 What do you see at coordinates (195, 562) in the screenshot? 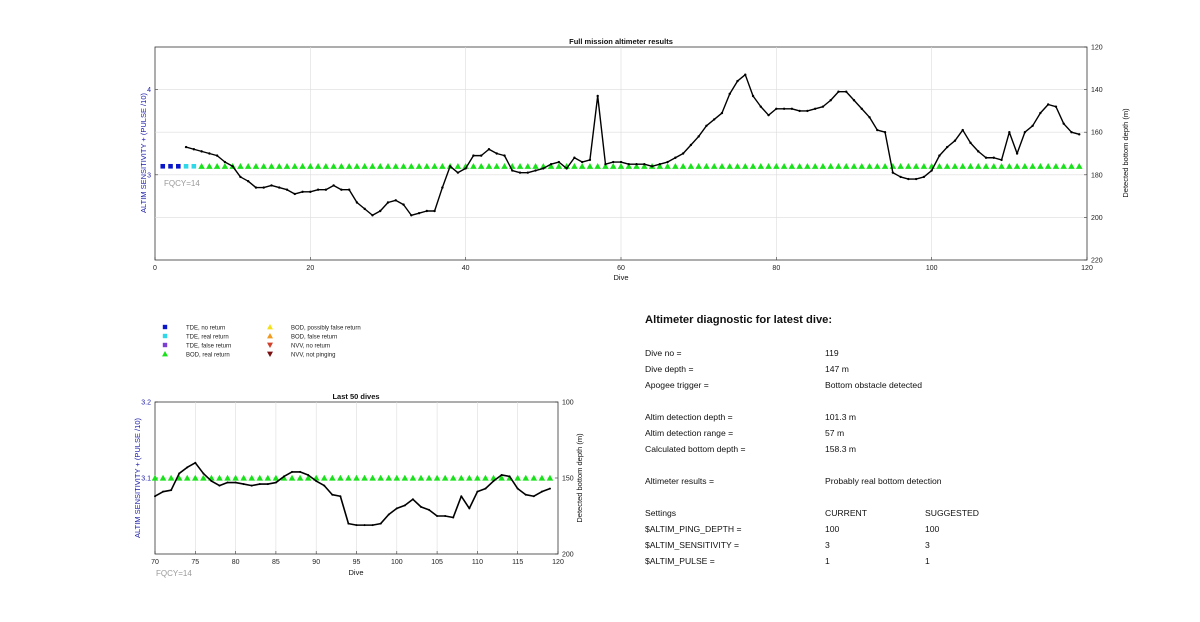
I see `x-tick-label: 75` at bounding box center [195, 562].